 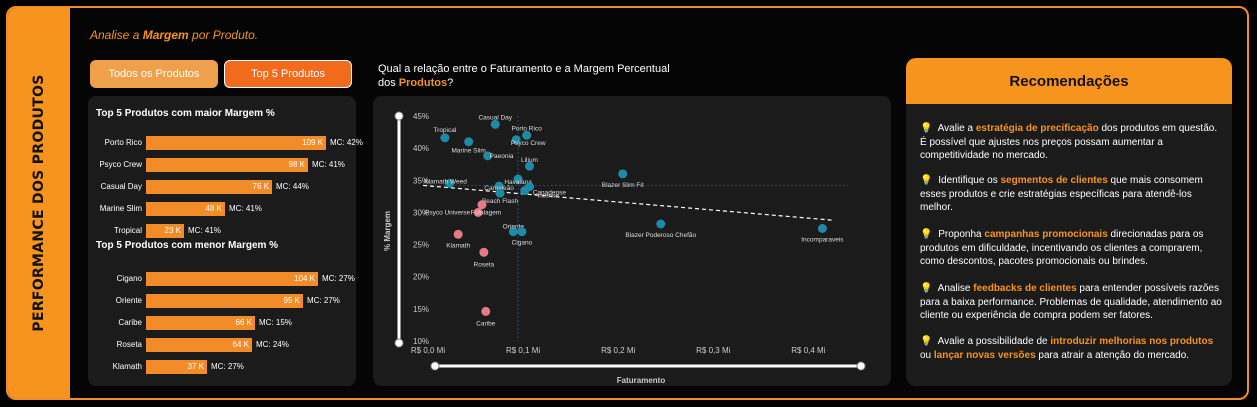 I want to click on point-label: Paeonia, so click(x=502, y=156).